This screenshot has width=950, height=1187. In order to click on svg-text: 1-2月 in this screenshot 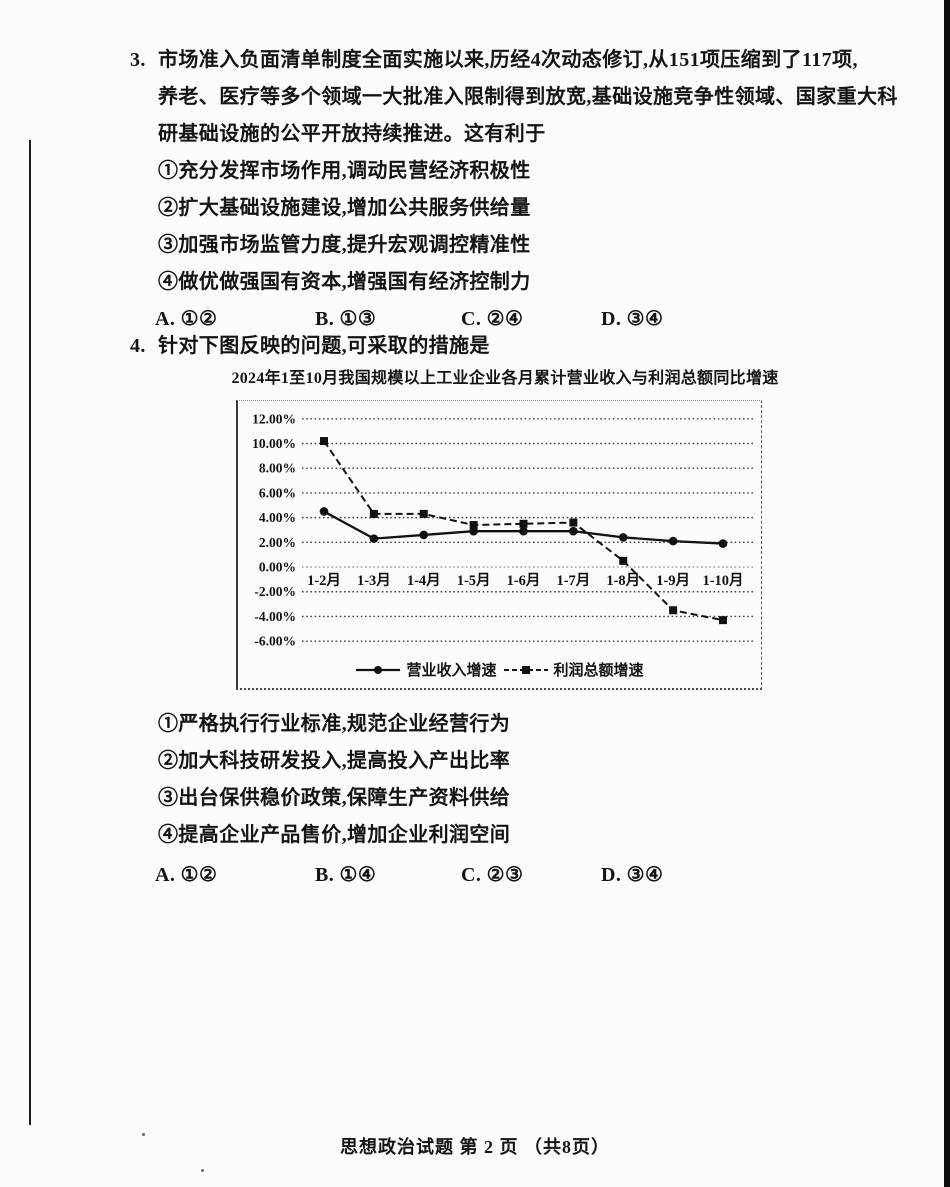, I will do `click(324, 580)`.